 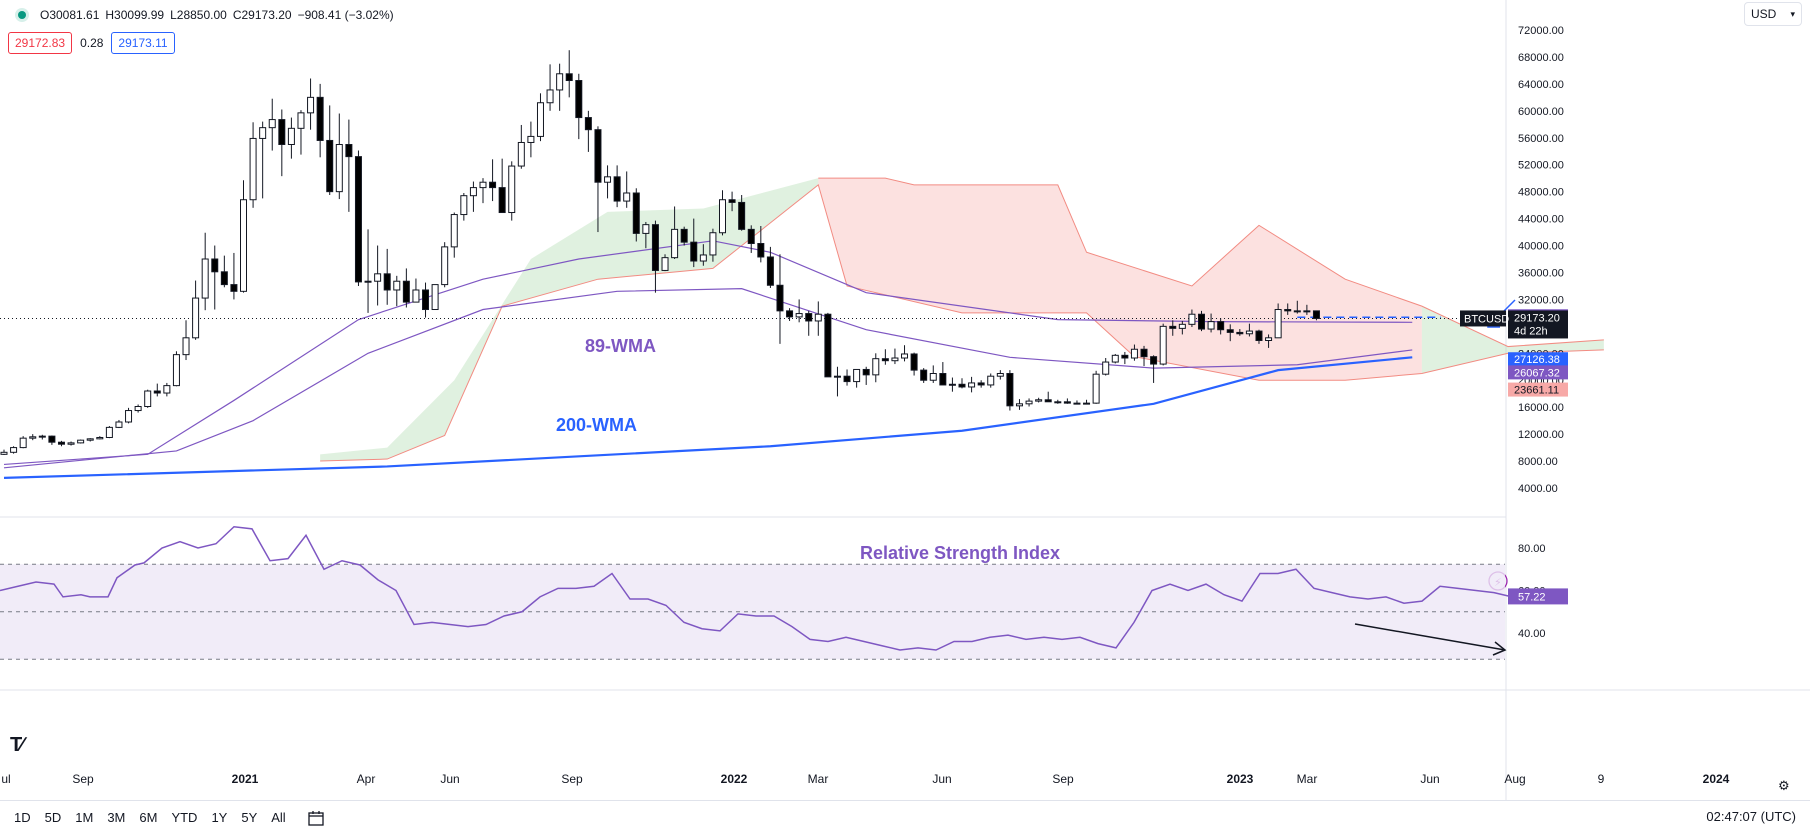 I want to click on rsi-trend-arrowhead, so click(x=1499, y=648).